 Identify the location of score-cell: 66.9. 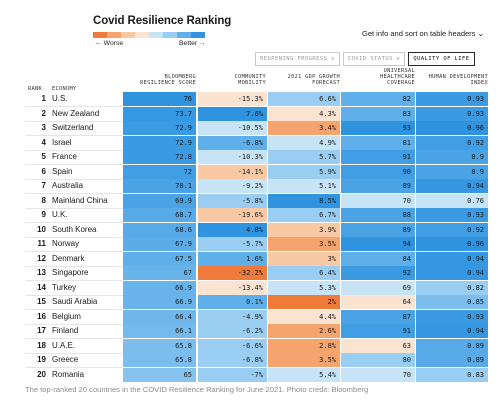
(159, 287).